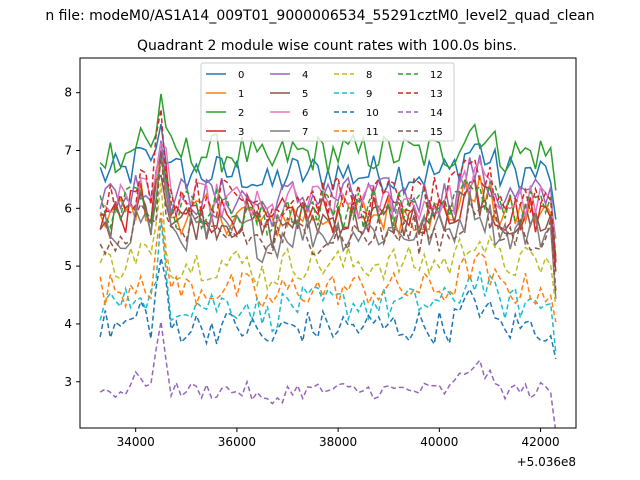  What do you see at coordinates (305, 94) in the screenshot?
I see `legend-label-5: 5` at bounding box center [305, 94].